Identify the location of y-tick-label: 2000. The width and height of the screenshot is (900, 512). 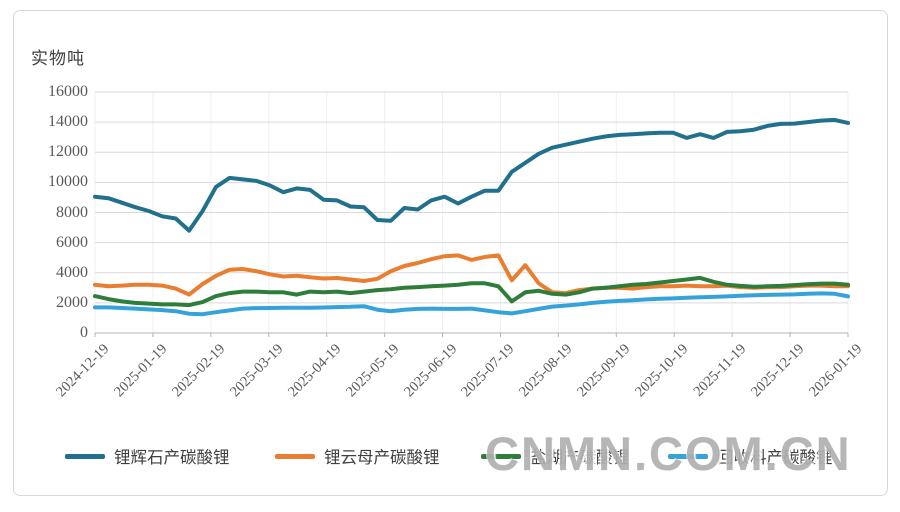
(72, 302).